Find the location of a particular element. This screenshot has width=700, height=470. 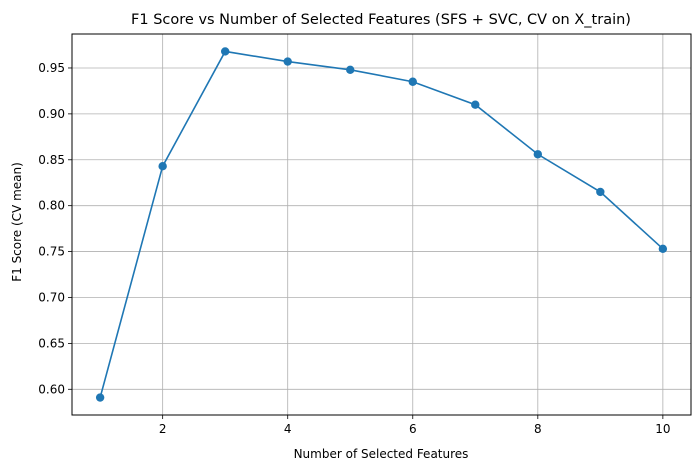

y-tick-label-0.60: 0.60 is located at coordinates (51, 389).